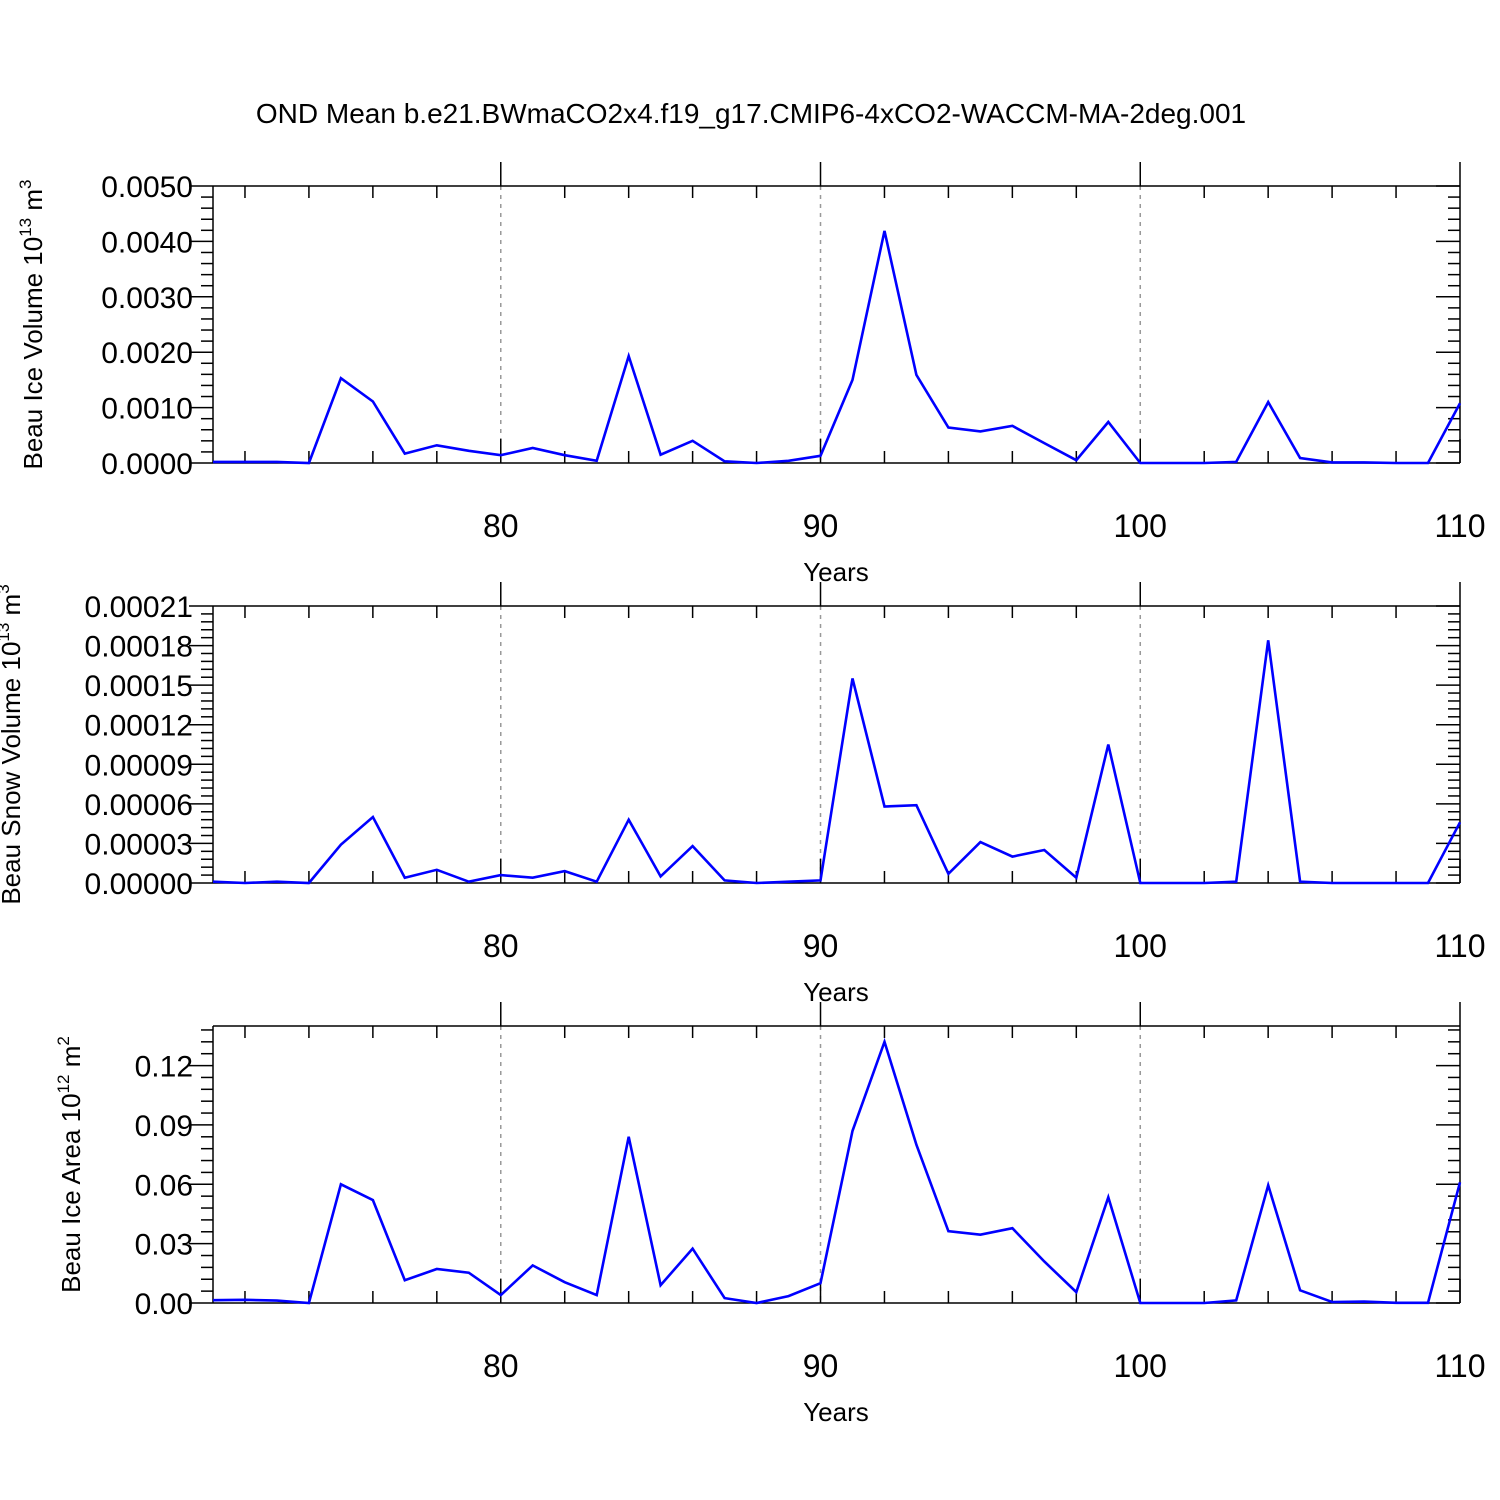 This screenshot has height=1500, width=1500. Describe the element at coordinates (139, 844) in the screenshot. I see `y-tick-label: 0.00003` at that location.